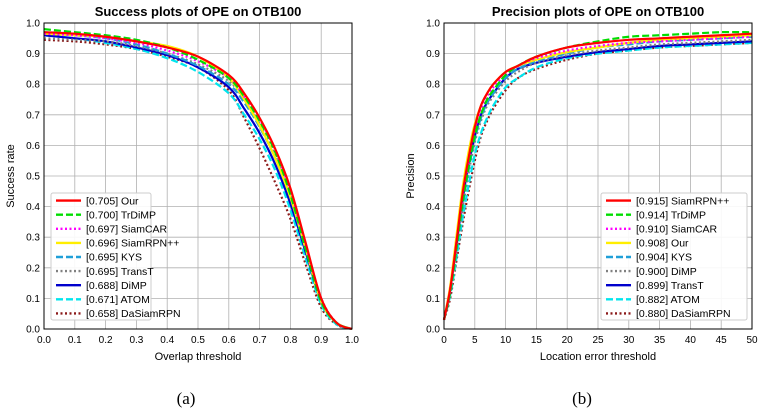 Image resolution: width=759 pixels, height=413 pixels. I want to click on precision-x-ticks: 0 5 10 15 20 25 30 35 40 45 50, so click(599, 340).